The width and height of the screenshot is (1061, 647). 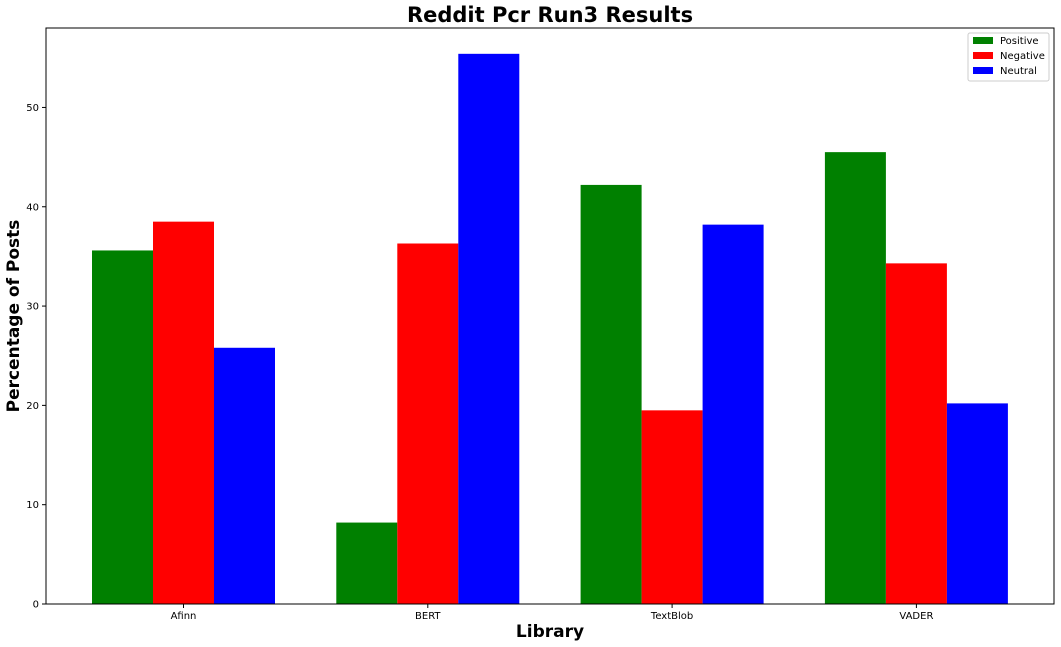 What do you see at coordinates (983, 40) in the screenshot?
I see `legend-swatch-positive` at bounding box center [983, 40].